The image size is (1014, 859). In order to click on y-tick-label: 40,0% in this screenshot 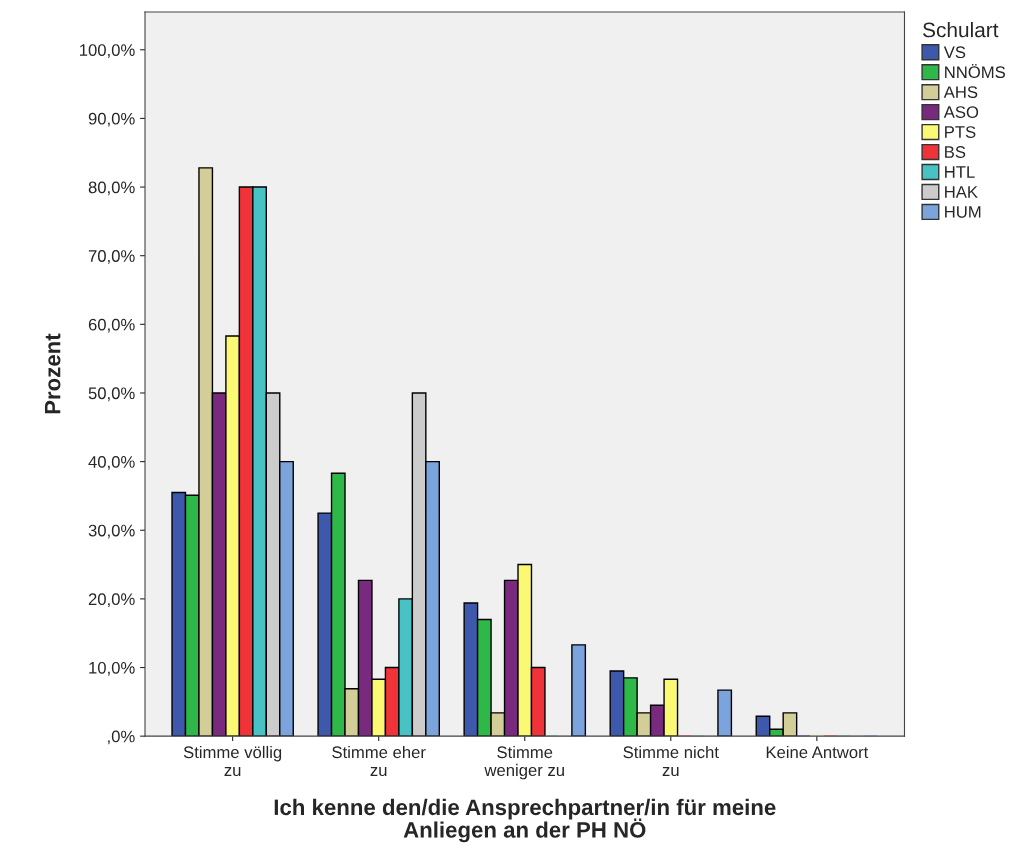, I will do `click(111, 463)`.